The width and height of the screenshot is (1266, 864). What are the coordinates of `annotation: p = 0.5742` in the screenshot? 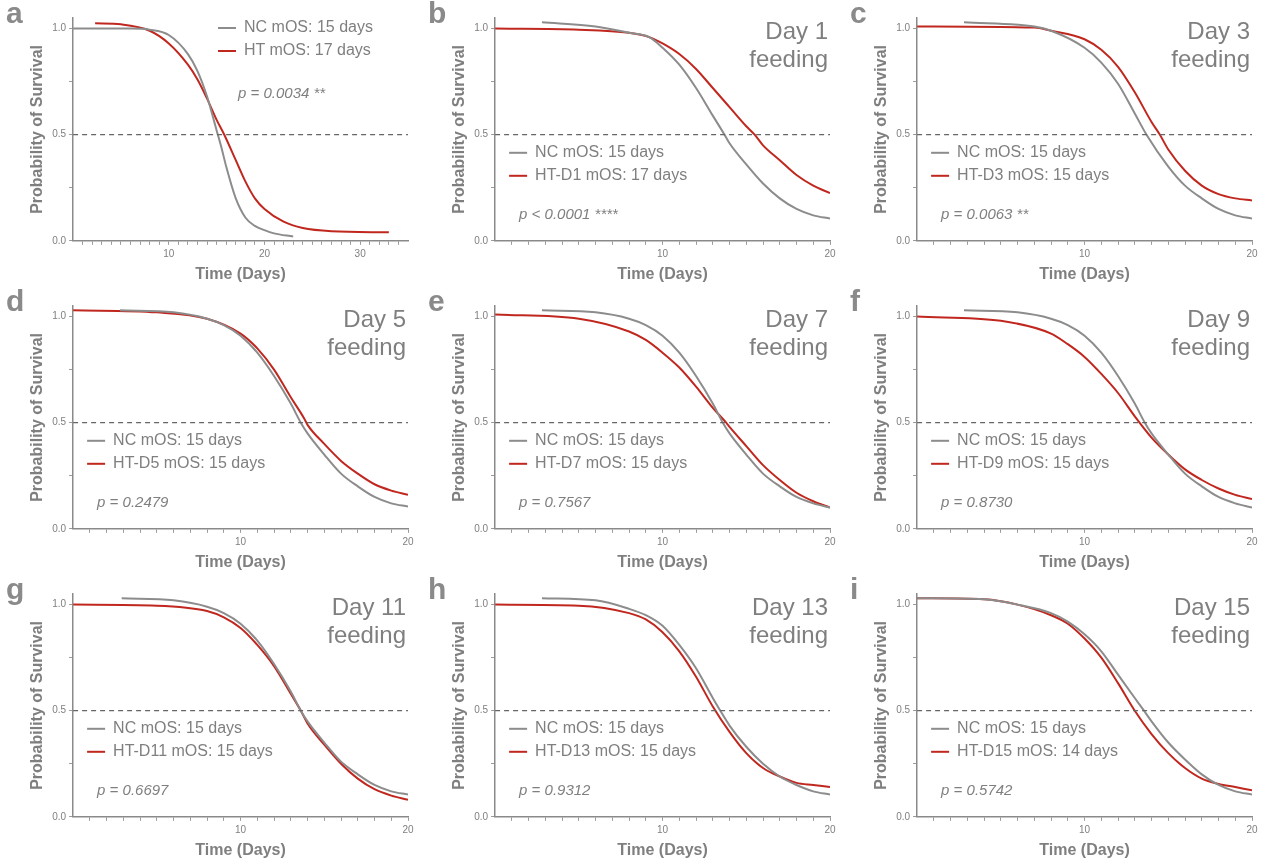 It's located at (977, 789).